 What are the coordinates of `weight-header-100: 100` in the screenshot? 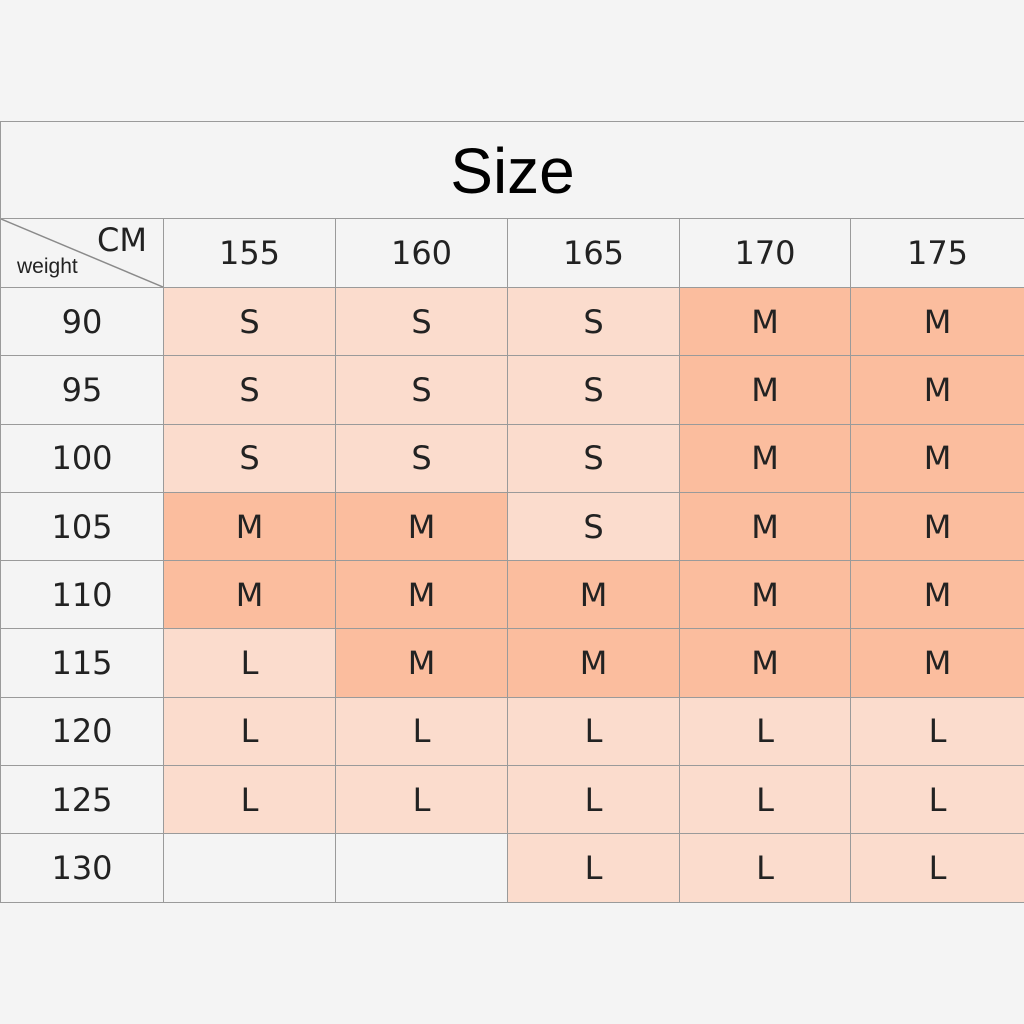 It's located at (82, 458).